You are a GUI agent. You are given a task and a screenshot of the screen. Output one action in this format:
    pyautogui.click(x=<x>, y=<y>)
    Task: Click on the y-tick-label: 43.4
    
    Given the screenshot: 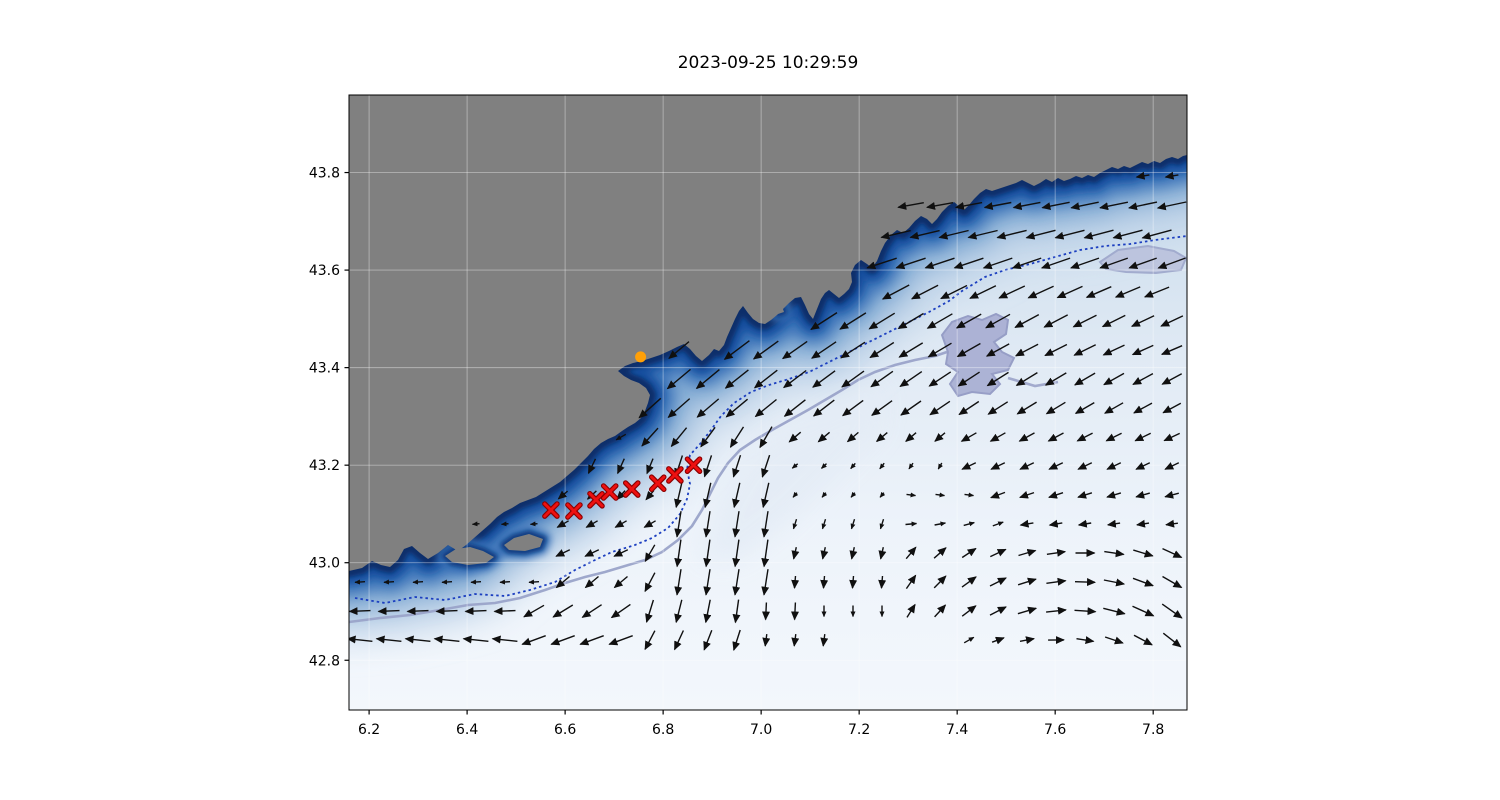 What is the action you would take?
    pyautogui.click(x=324, y=369)
    